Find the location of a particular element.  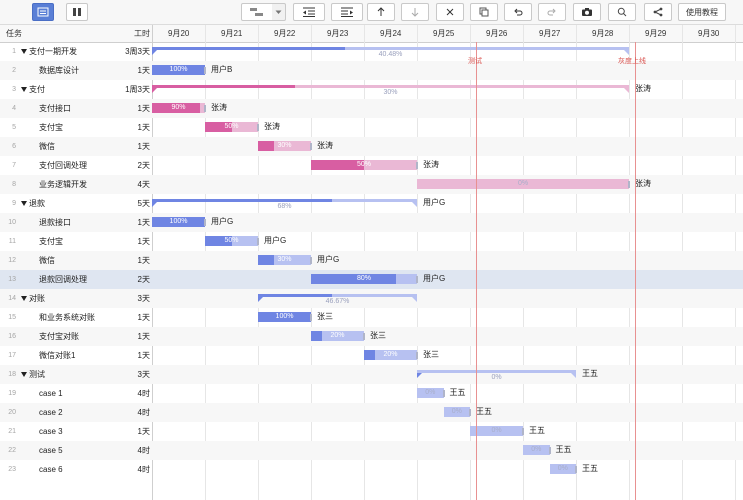

task-row: 14 对账 3天 is located at coordinates (371, 298).